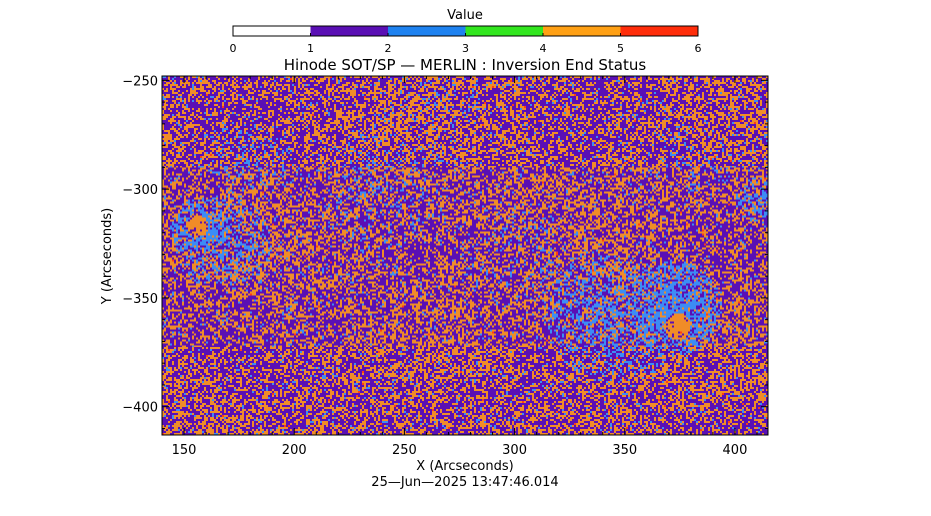  I want to click on x-axis-label: X (Arcseconds), so click(464, 466).